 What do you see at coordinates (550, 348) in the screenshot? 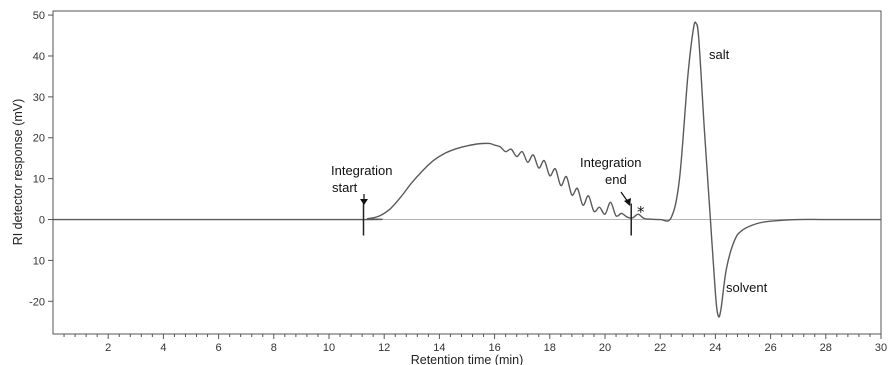
I see `x-tick-label: 18` at bounding box center [550, 348].